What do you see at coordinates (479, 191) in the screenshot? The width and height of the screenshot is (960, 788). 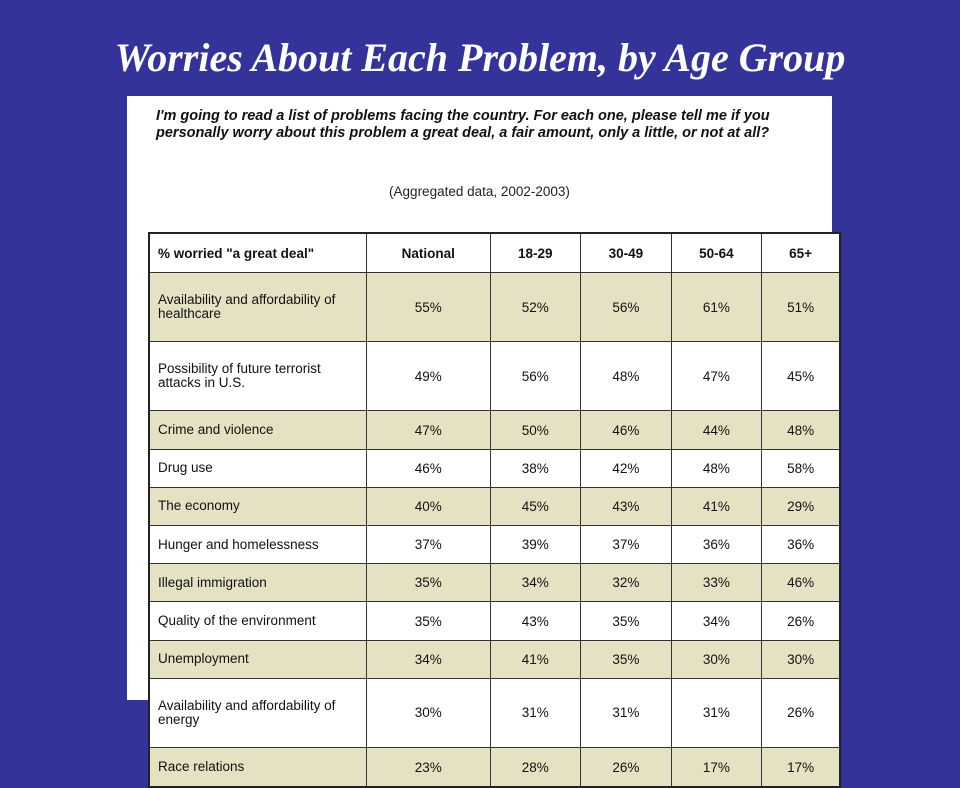 I see `data-note: (Aggregated data, 2002-2003)` at bounding box center [479, 191].